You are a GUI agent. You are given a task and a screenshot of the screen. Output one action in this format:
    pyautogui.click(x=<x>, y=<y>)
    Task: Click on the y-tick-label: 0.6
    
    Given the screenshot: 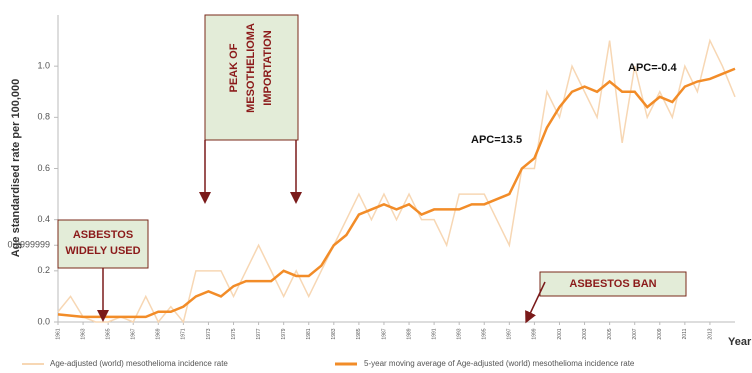 What is the action you would take?
    pyautogui.click(x=43, y=168)
    